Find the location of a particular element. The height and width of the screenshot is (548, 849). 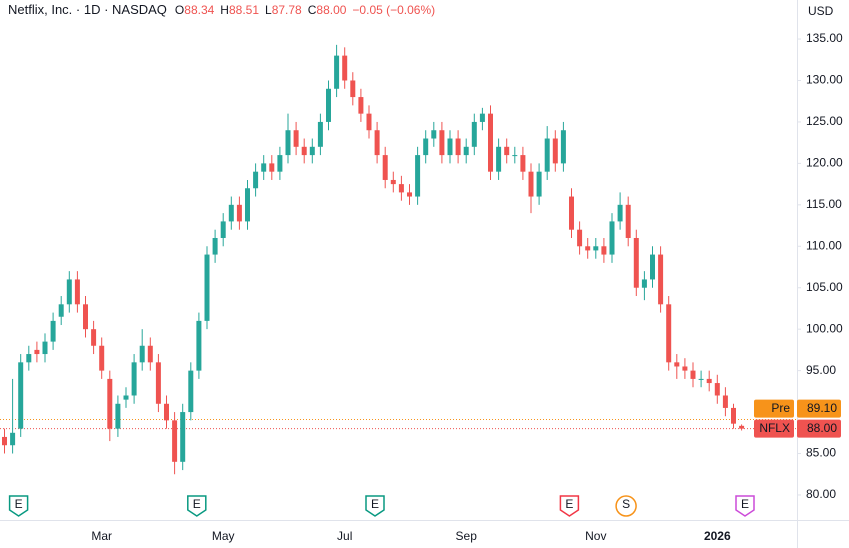

ohlc-key: O is located at coordinates (179, 10).